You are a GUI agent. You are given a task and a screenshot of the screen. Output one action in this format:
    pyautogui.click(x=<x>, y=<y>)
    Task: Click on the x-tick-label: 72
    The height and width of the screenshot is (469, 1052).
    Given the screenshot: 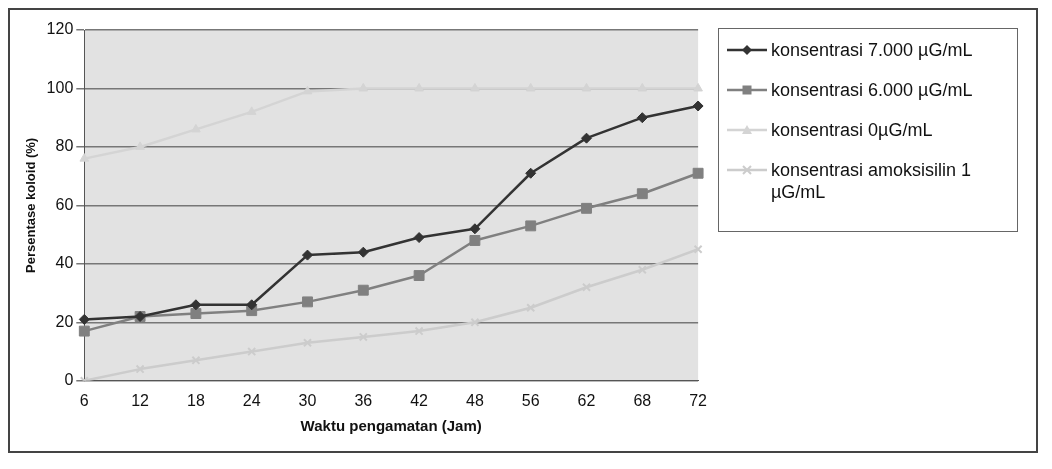 What is the action you would take?
    pyautogui.click(x=698, y=400)
    